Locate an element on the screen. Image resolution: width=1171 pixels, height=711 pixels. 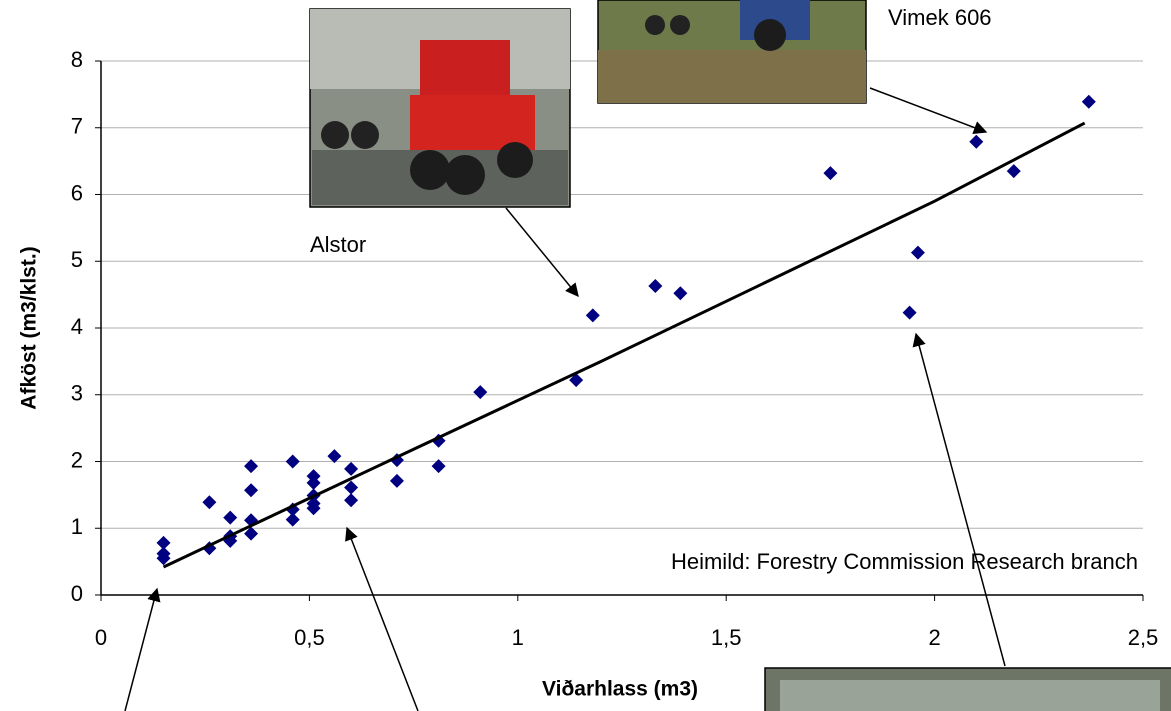
y-tick-label: 5 is located at coordinates (77, 259).